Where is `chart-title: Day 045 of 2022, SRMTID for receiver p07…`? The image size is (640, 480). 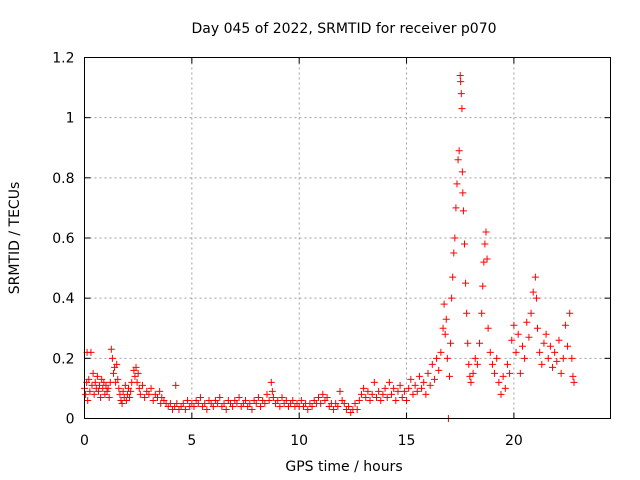
chart-title: Day 045 of 2022, SRMTID for receiver p07… is located at coordinates (343, 29).